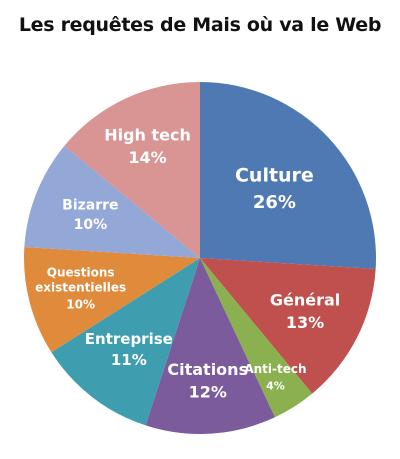 The image size is (400, 459). I want to click on slice-label-group-7: High tech 14%, so click(147, 146).